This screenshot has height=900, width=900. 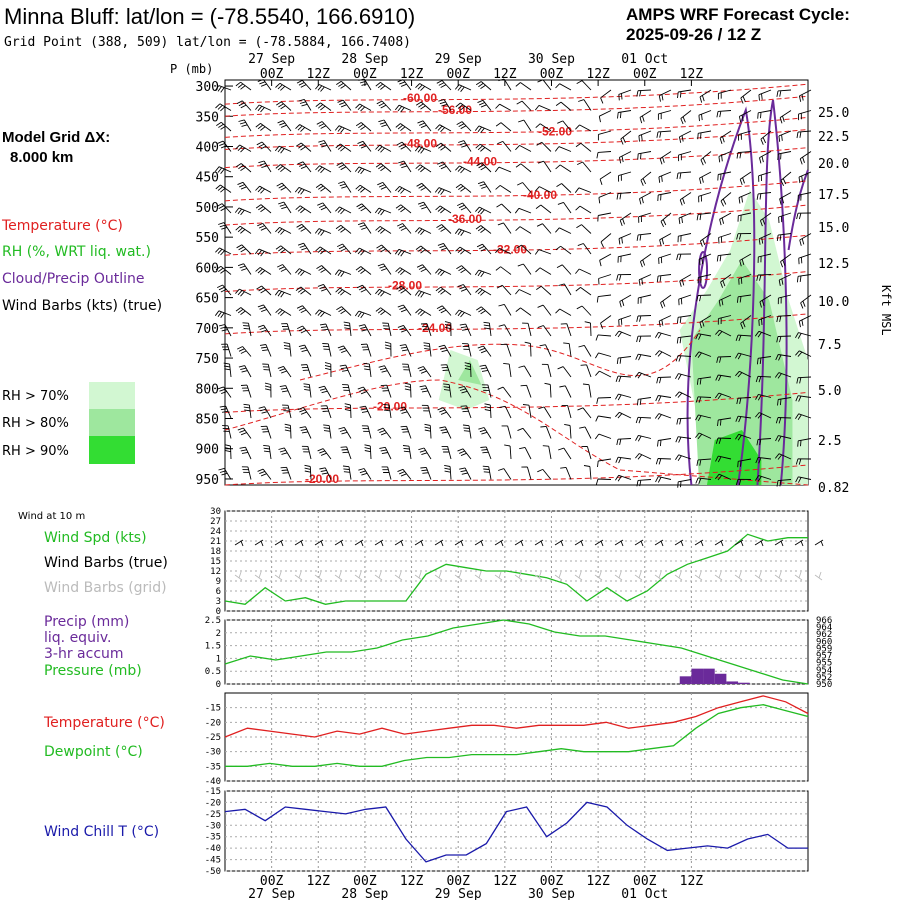 What do you see at coordinates (824, 628) in the screenshot?
I see `pressure-right-tick-8: 964` at bounding box center [824, 628].